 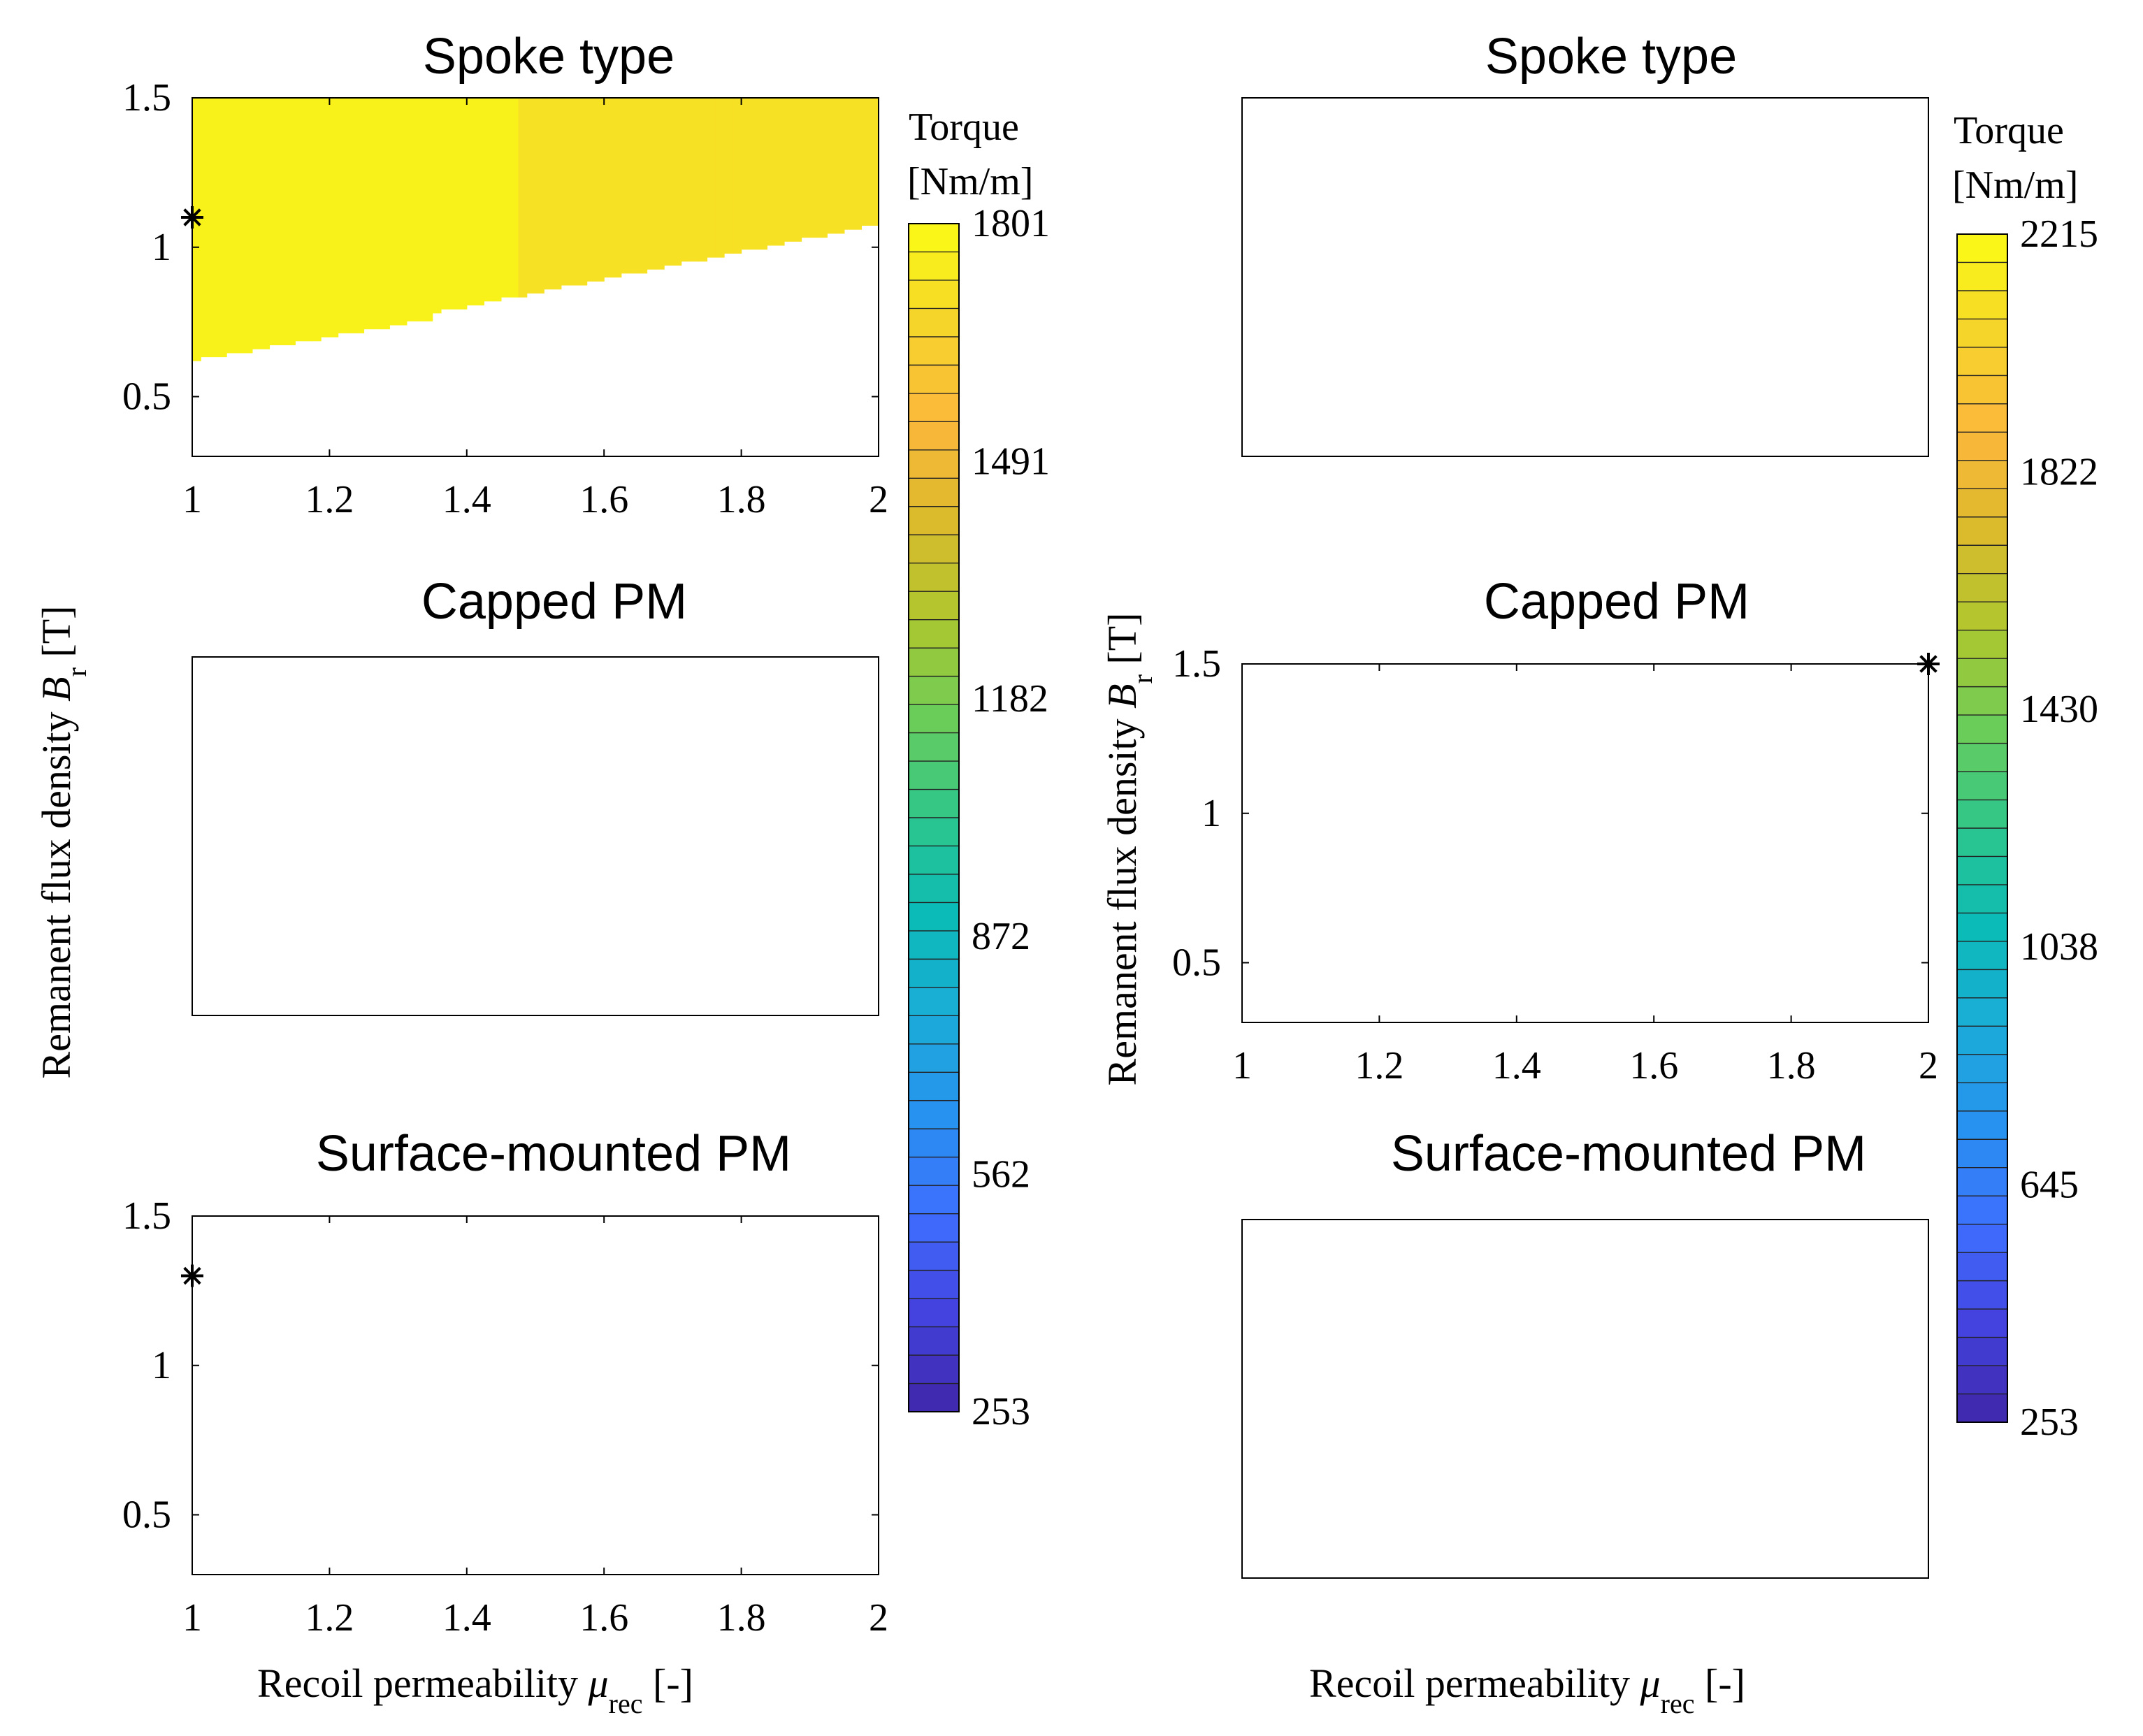 I want to click on axis-ticks: 1 1.2 1.4 1.6 1.8 20.511.5, so click(x=1555, y=864).